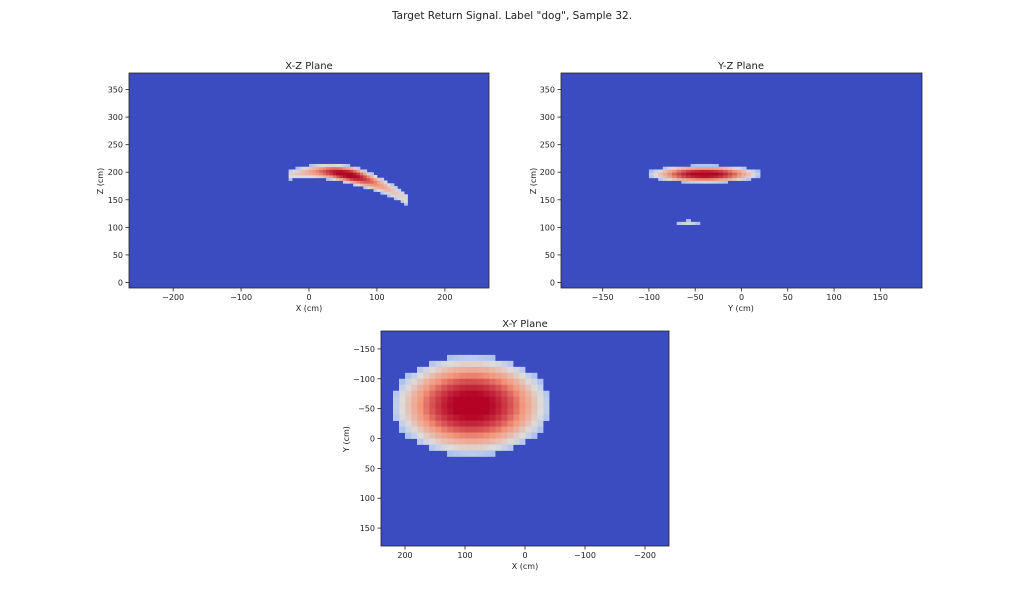 The height and width of the screenshot is (613, 1024). I want to click on x-tick-label: 0, so click(741, 297).